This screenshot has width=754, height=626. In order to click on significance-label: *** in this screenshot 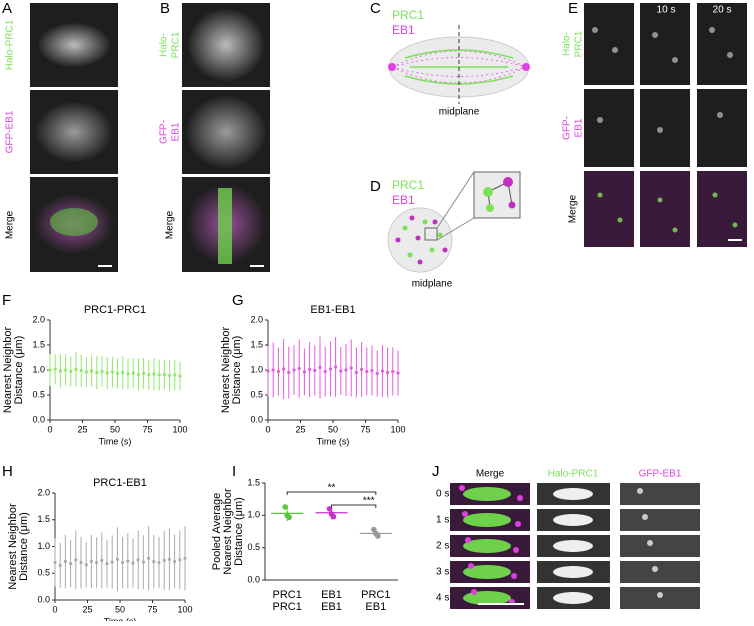, I will do `click(369, 501)`.